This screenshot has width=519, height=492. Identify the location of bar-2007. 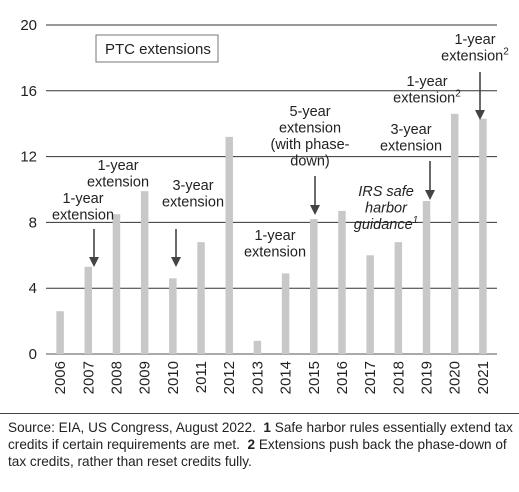
(88, 310).